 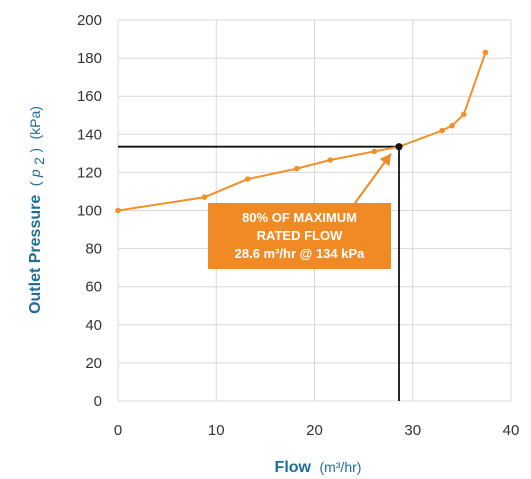 I want to click on x-tick-label: 20, so click(x=314, y=430).